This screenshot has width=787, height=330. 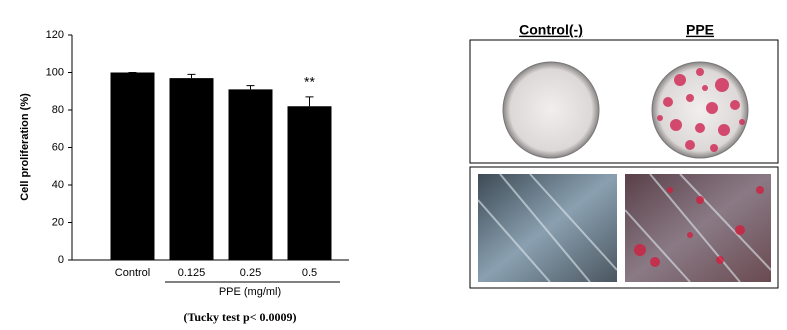 What do you see at coordinates (239, 317) in the screenshot?
I see `footnote: (Tucky test p< 0.0009)` at bounding box center [239, 317].